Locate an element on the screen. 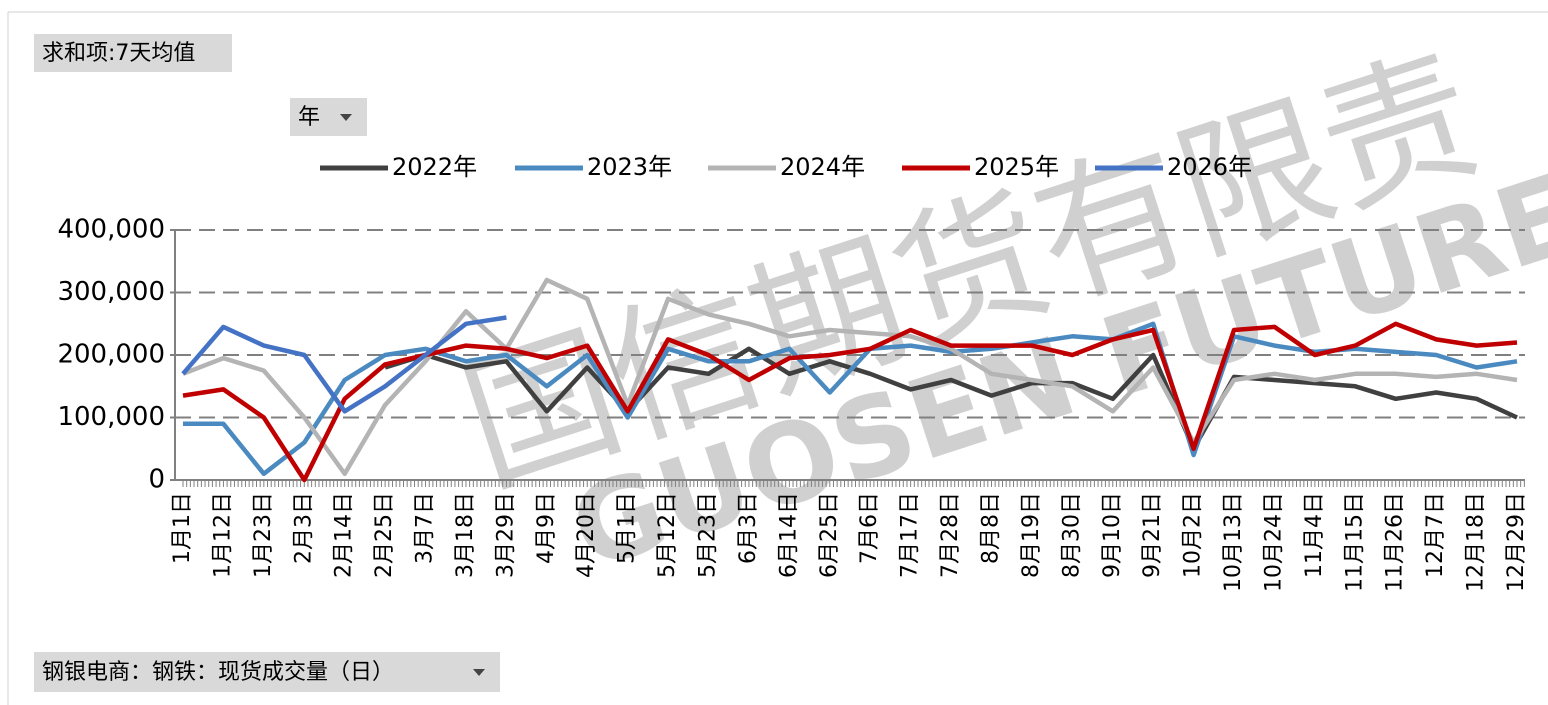 Image resolution: width=1548 pixels, height=705 pixels. x-tick-label: 6月3日 is located at coordinates (748, 528).